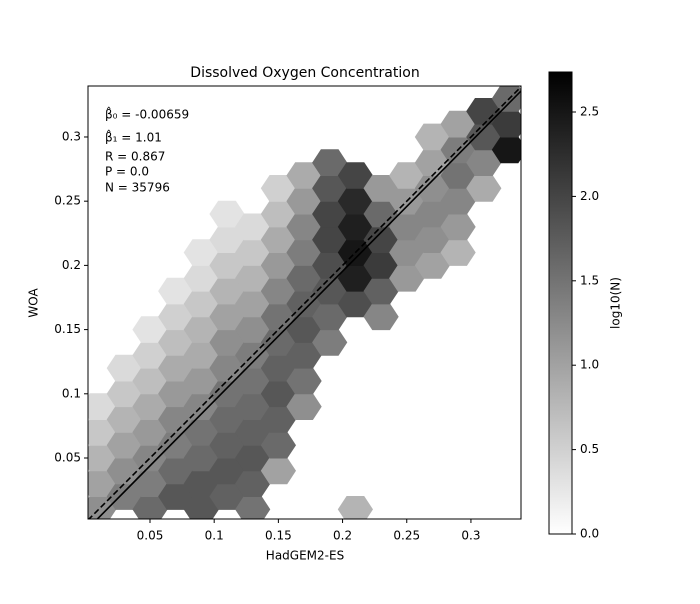 Image resolution: width=700 pixels, height=604 pixels. Describe the element at coordinates (71, 393) in the screenshot. I see `y-tick-label: 0.1` at that location.